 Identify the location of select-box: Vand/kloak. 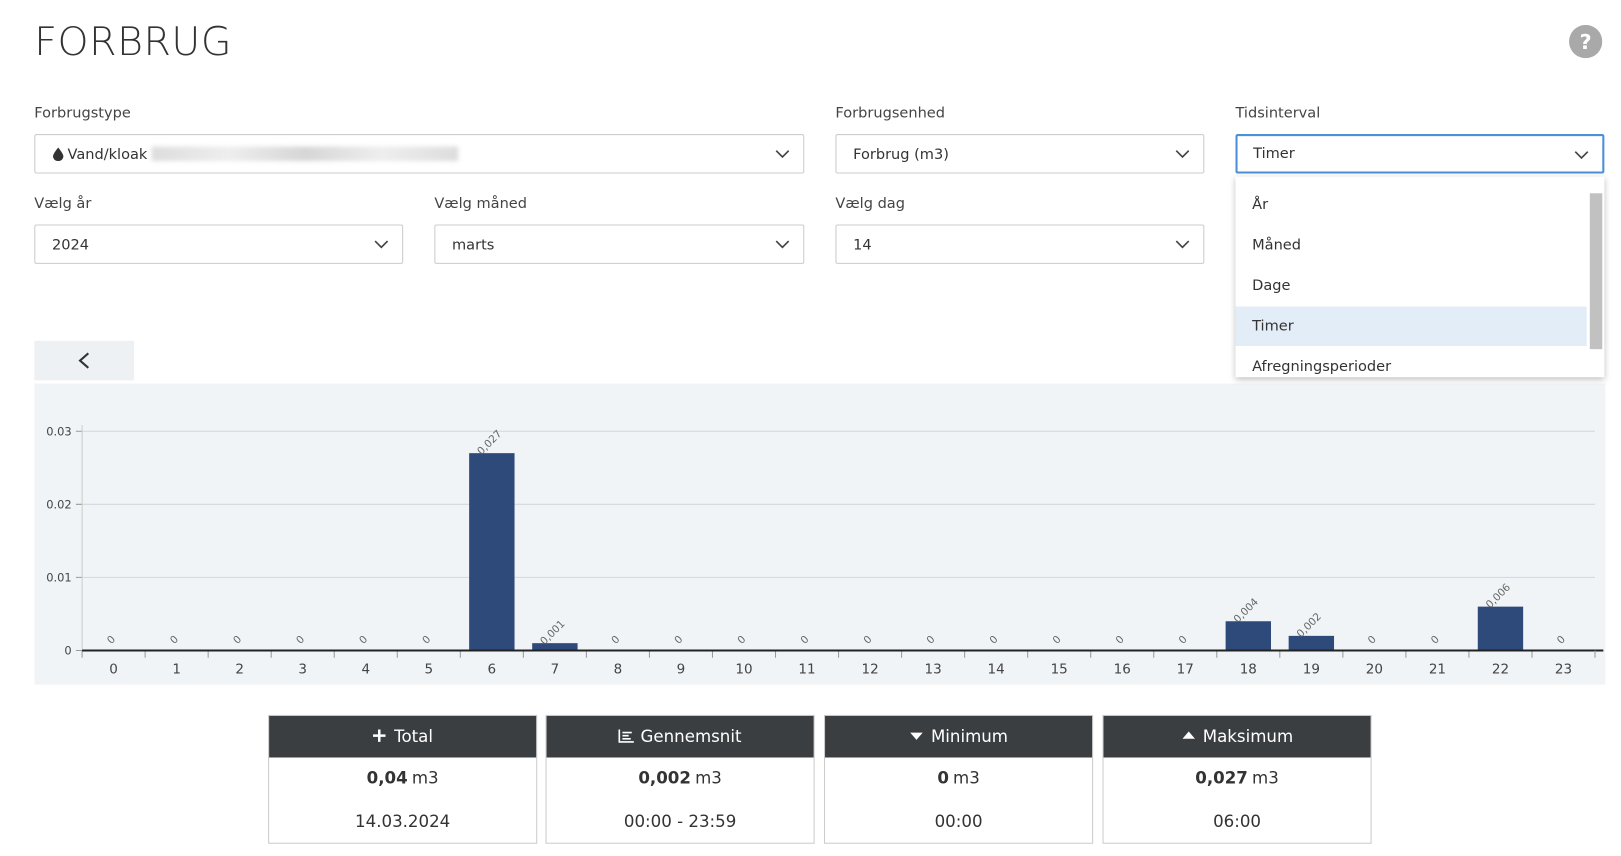
(419, 154).